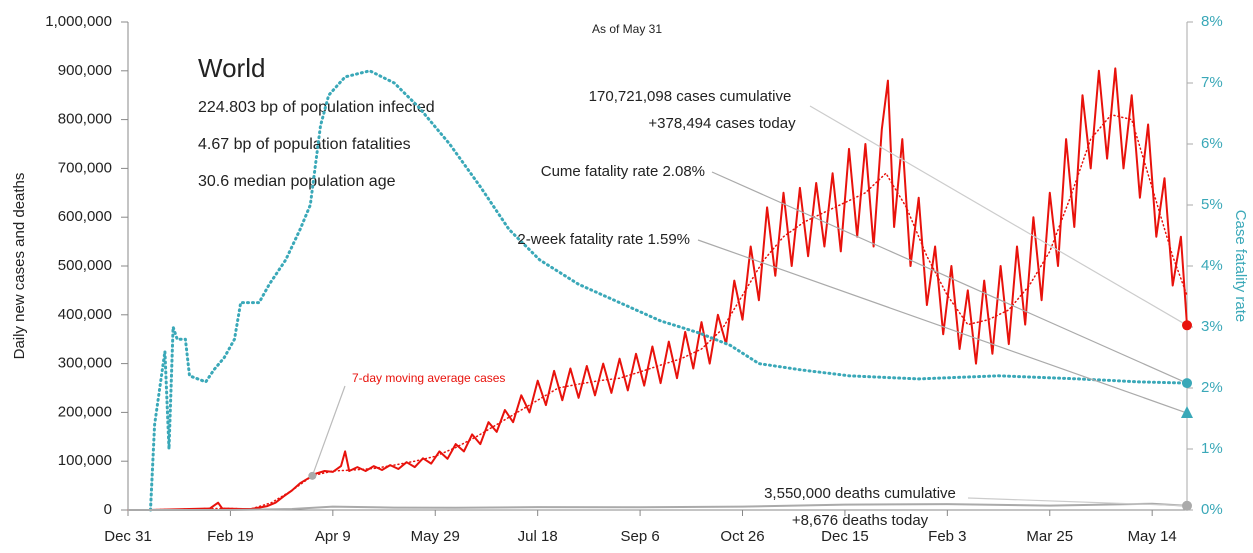  Describe the element at coordinates (1212, 387) in the screenshot. I see `y2-tick-label: 2%` at that location.